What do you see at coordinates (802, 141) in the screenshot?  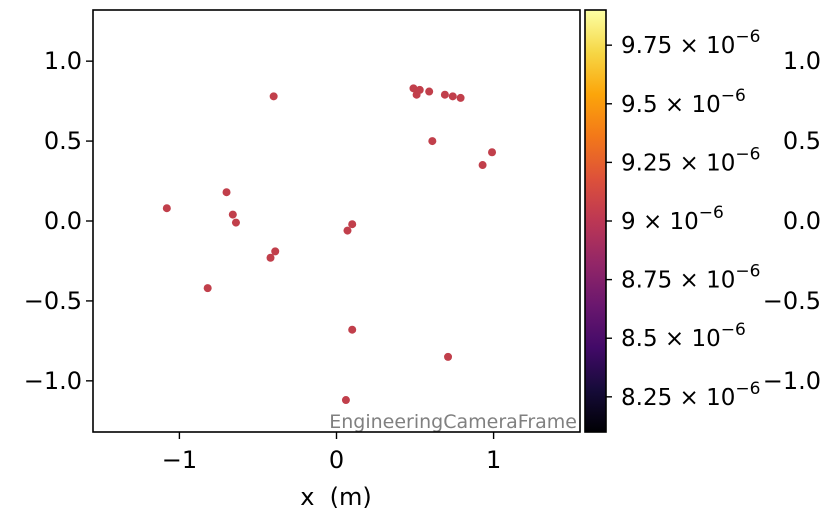 I see `right-y-tick-label: 0.5` at bounding box center [802, 141].